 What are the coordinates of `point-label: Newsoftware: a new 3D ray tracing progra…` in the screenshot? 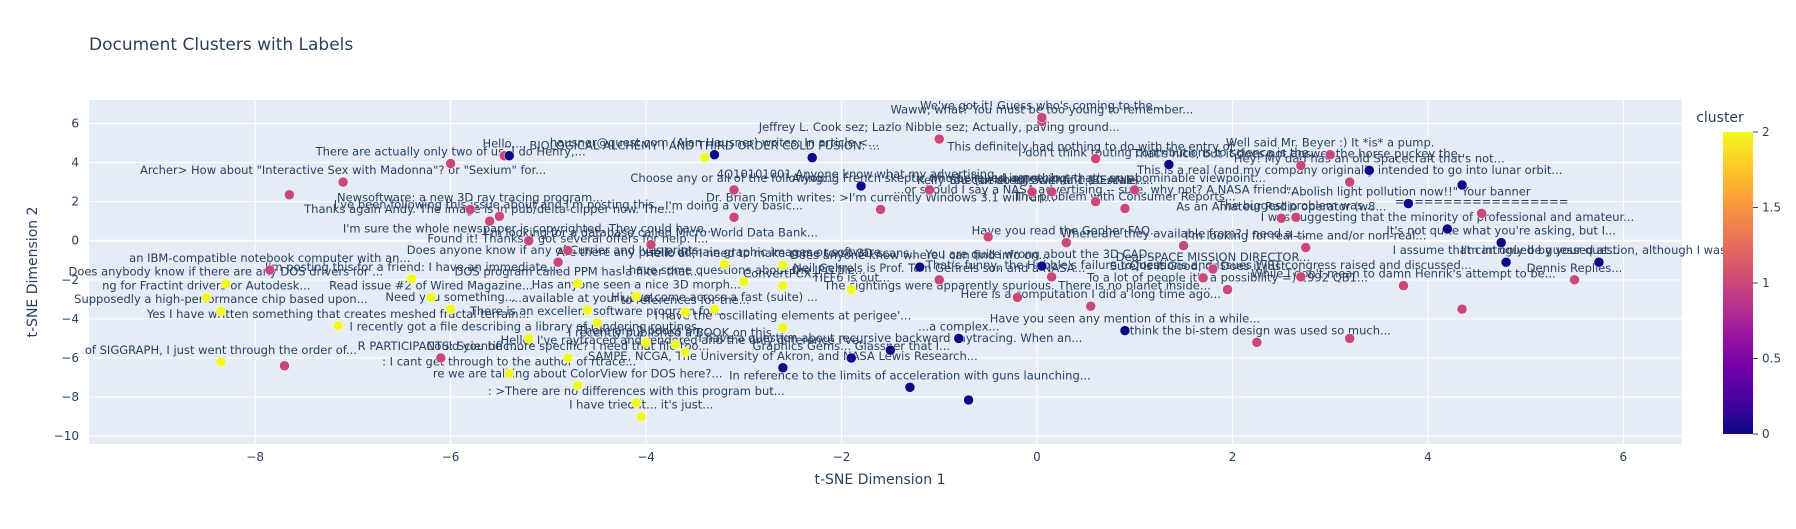 It's located at (470, 197).